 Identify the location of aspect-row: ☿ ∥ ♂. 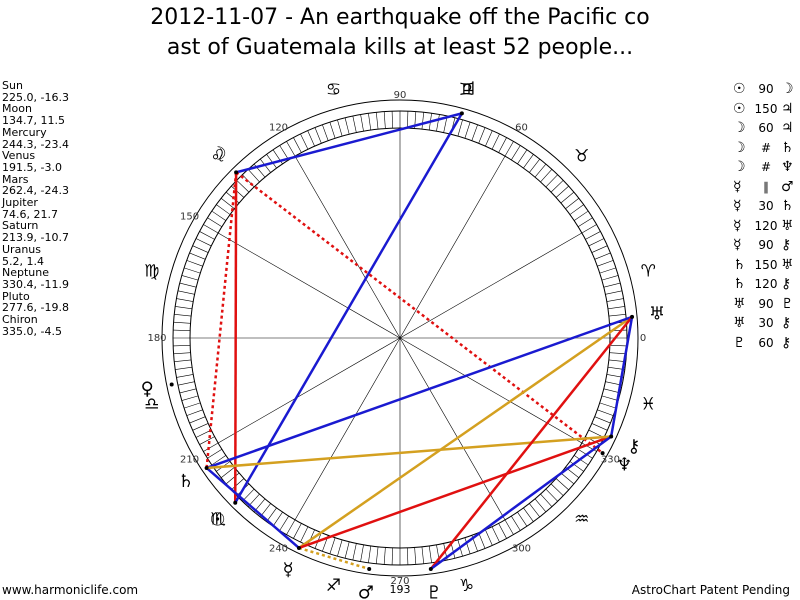
(763, 188).